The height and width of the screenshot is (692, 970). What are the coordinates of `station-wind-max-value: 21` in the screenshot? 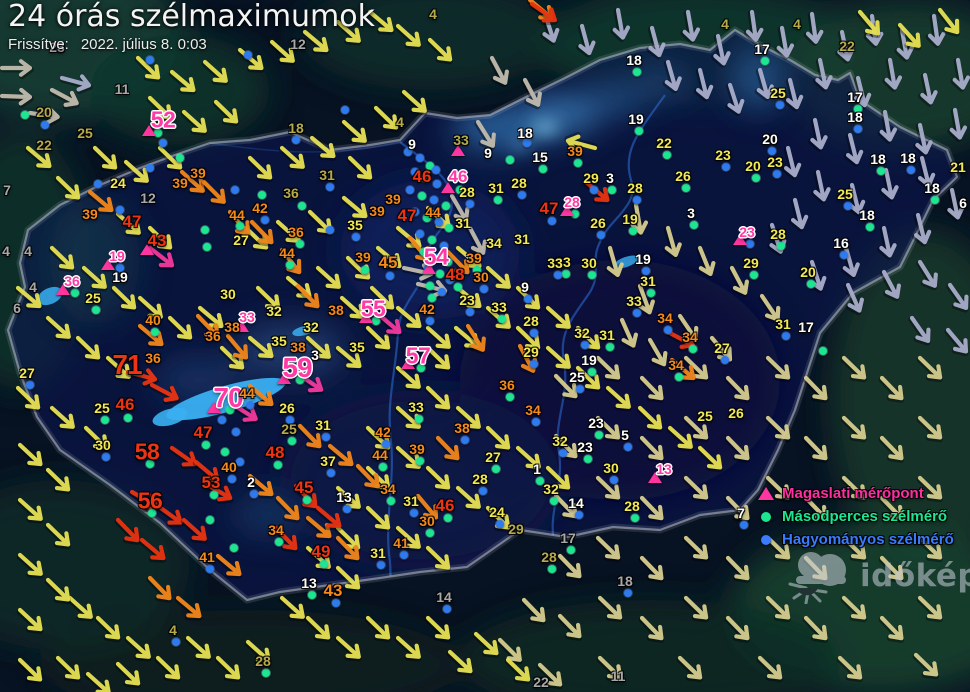 It's located at (958, 167).